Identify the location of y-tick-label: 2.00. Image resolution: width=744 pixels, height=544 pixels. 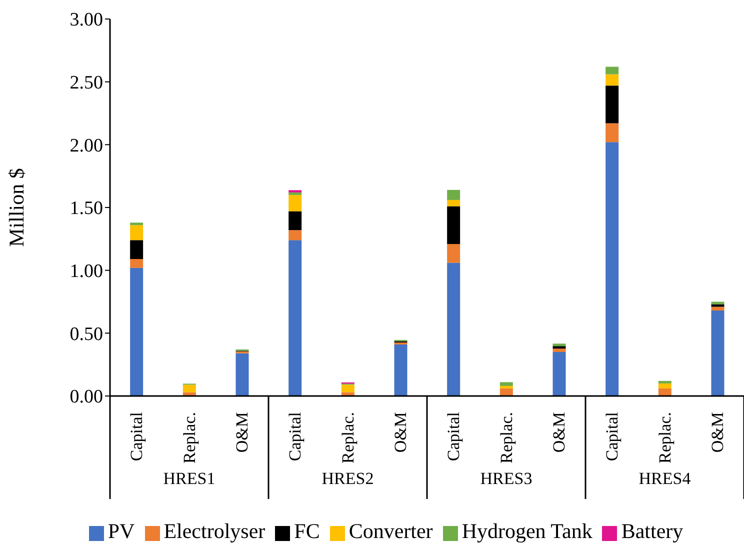
(86, 145).